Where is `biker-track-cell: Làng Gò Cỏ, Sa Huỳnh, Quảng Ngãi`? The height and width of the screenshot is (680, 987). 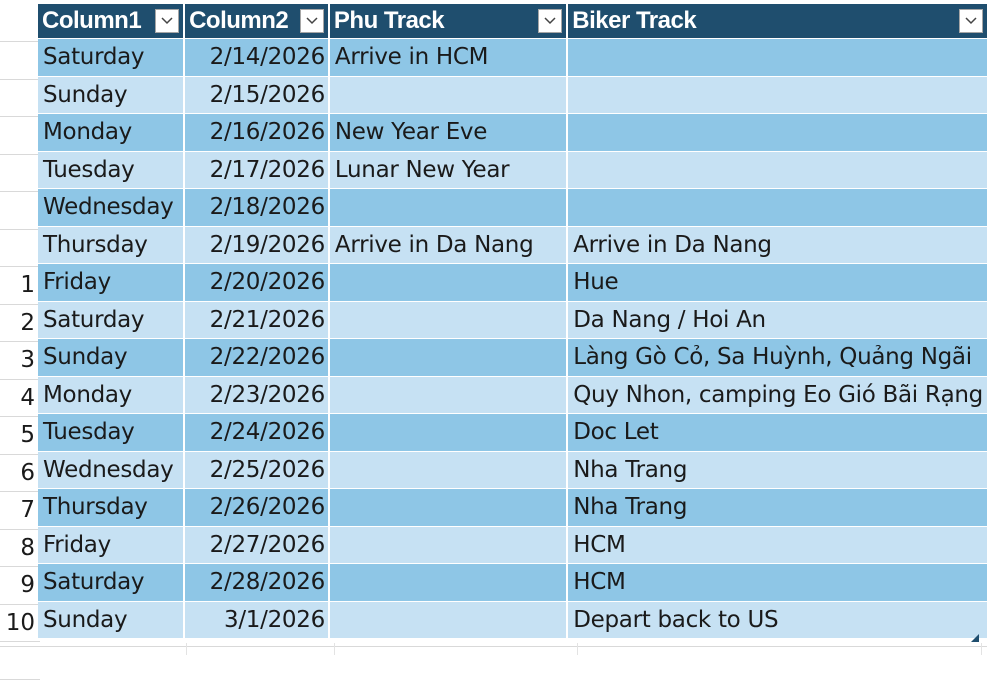
biker-track-cell: Làng Gò Cỏ, Sa Huỳnh, Quảng Ngãi is located at coordinates (777, 357).